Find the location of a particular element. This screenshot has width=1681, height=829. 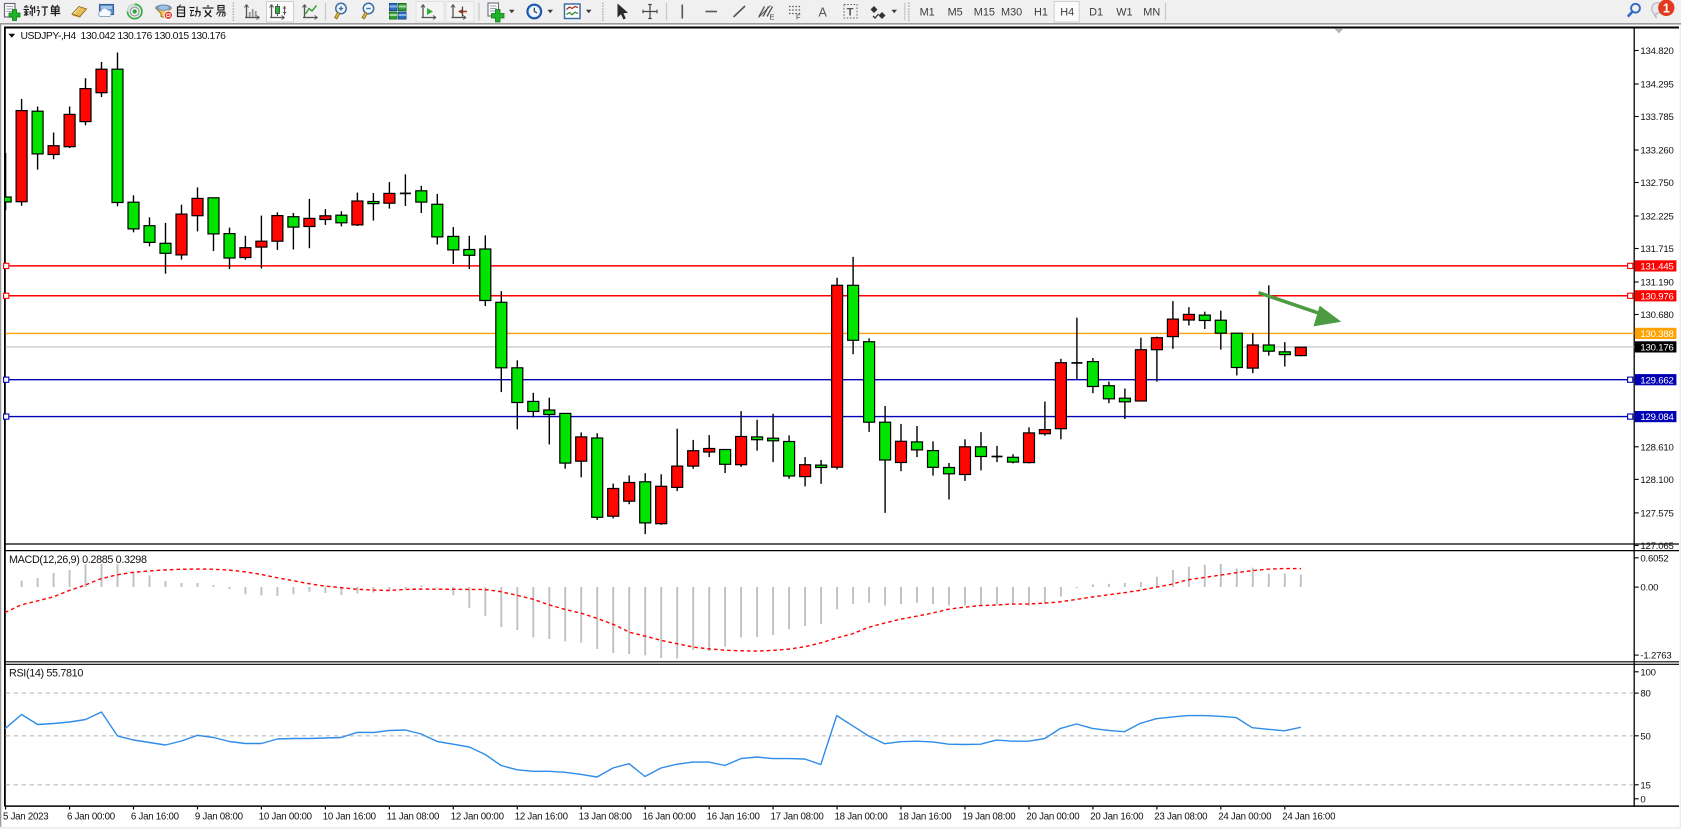

svg-text: F is located at coordinates (798, 17).